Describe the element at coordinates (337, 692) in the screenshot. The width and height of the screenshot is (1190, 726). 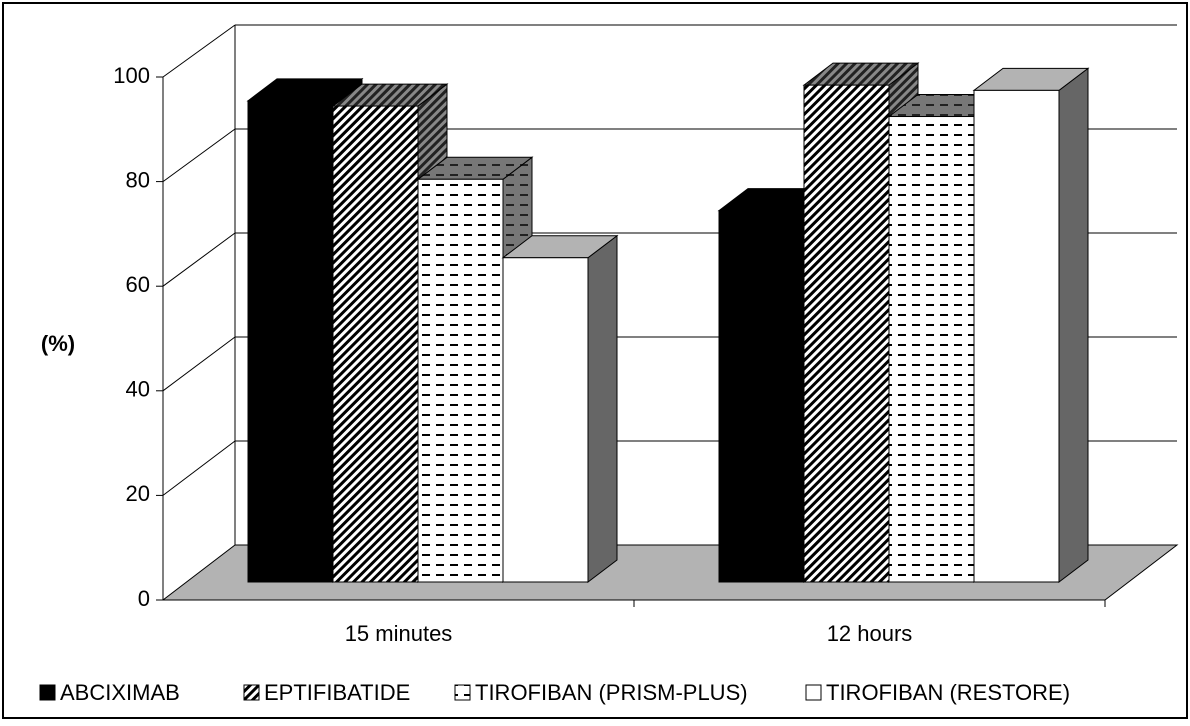
I see `legend-label: EPTIFIBATIDE` at that location.